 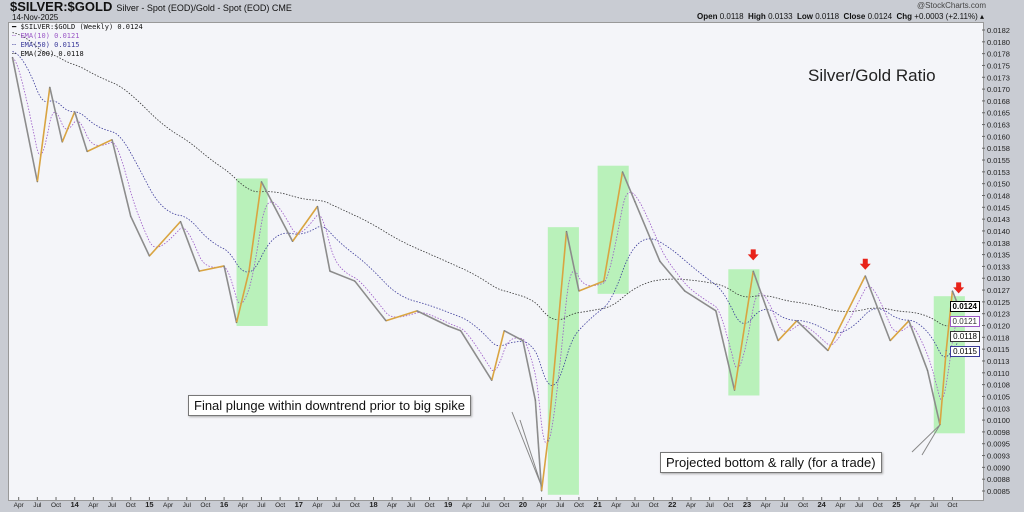 I want to click on collapse-icon: ▴, so click(x=981, y=16).